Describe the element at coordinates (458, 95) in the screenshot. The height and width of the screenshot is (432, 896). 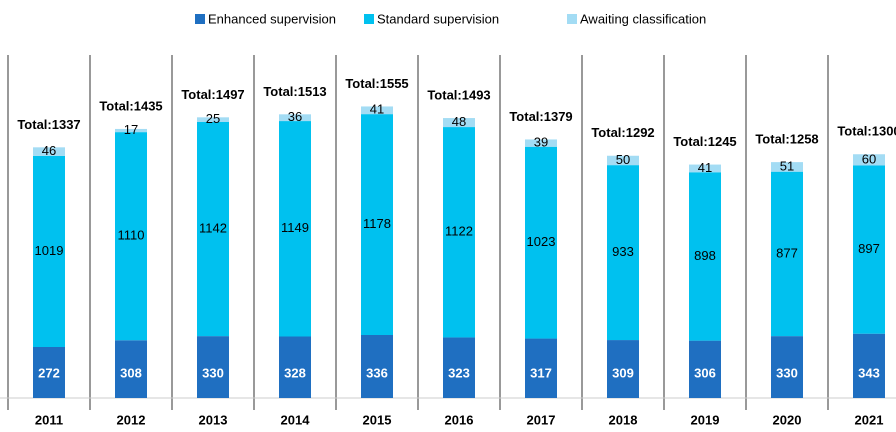
I see `total-label: Total:1493` at that location.